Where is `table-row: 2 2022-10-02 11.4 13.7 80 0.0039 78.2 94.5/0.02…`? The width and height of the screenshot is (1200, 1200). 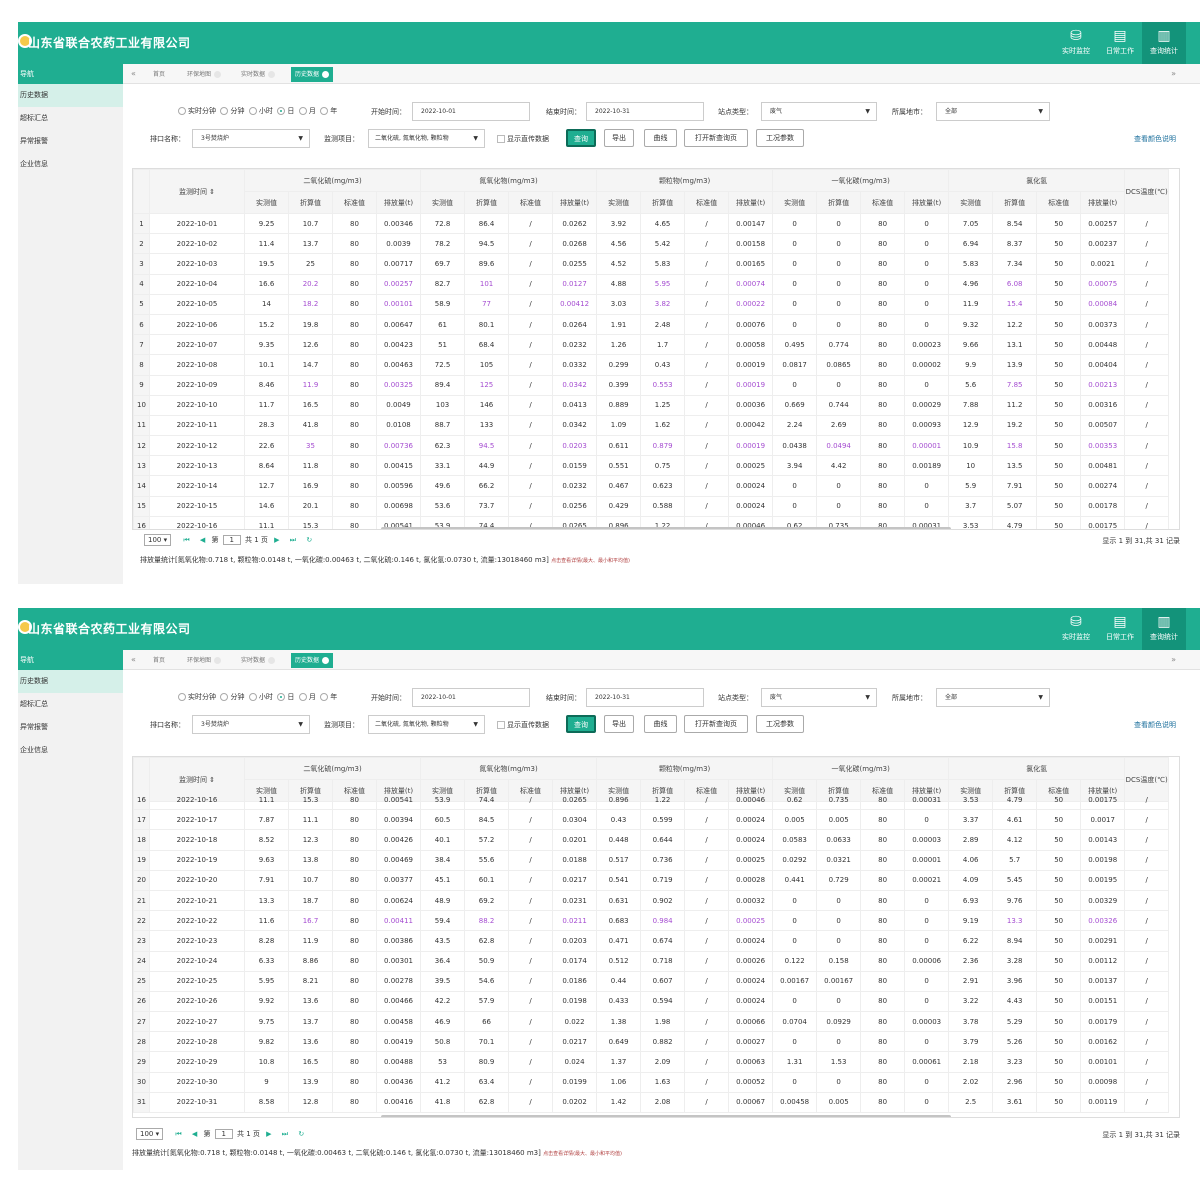
table-row: 2 2022-10-02 11.4 13.7 80 0.0039 78.2 94.5/0.02… is located at coordinates (651, 244).